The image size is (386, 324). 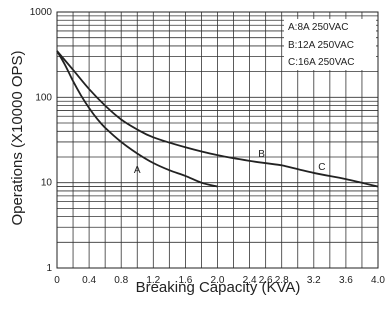 I want to click on x-tick-label: 2.4, so click(x=250, y=280).